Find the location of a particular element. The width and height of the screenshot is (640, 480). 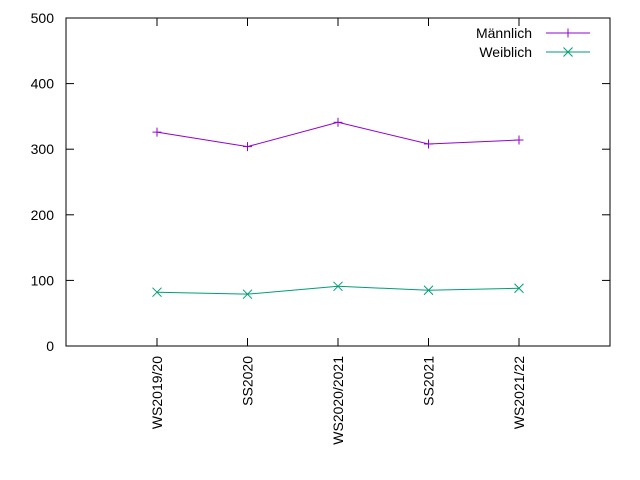

series-weiblich is located at coordinates (338, 290).